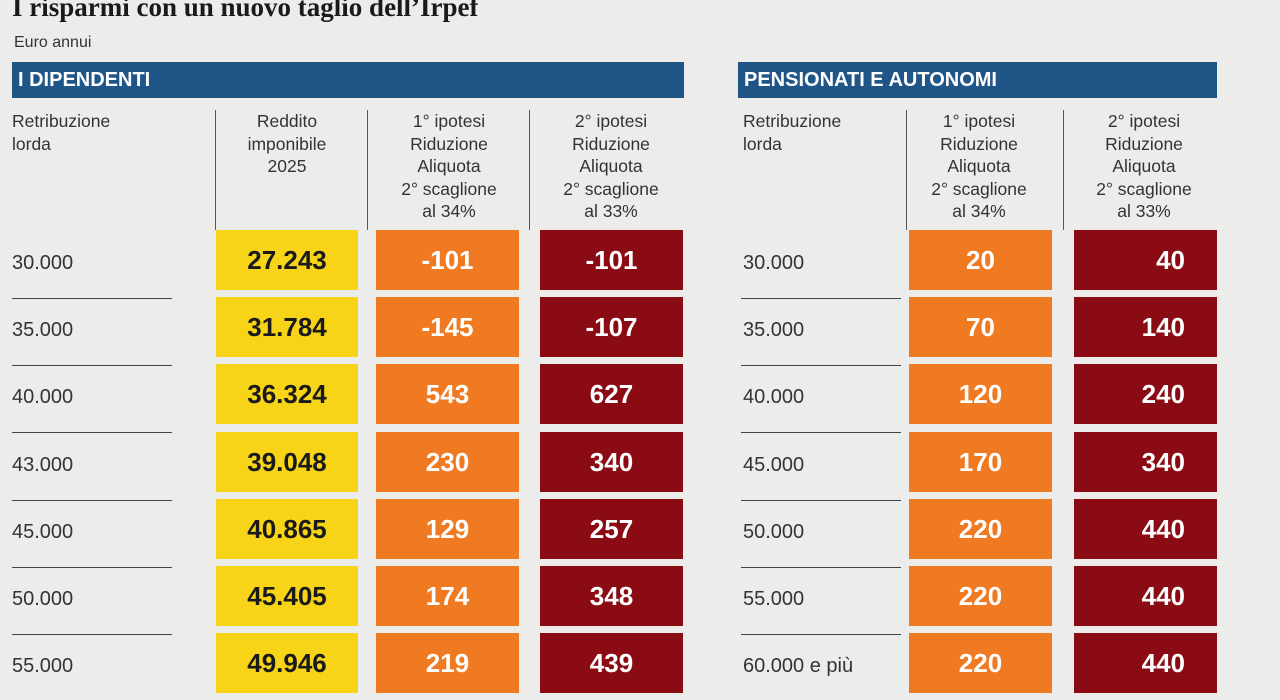  What do you see at coordinates (611, 260) in the screenshot?
I see `hypothesis-2-cell: -101` at bounding box center [611, 260].